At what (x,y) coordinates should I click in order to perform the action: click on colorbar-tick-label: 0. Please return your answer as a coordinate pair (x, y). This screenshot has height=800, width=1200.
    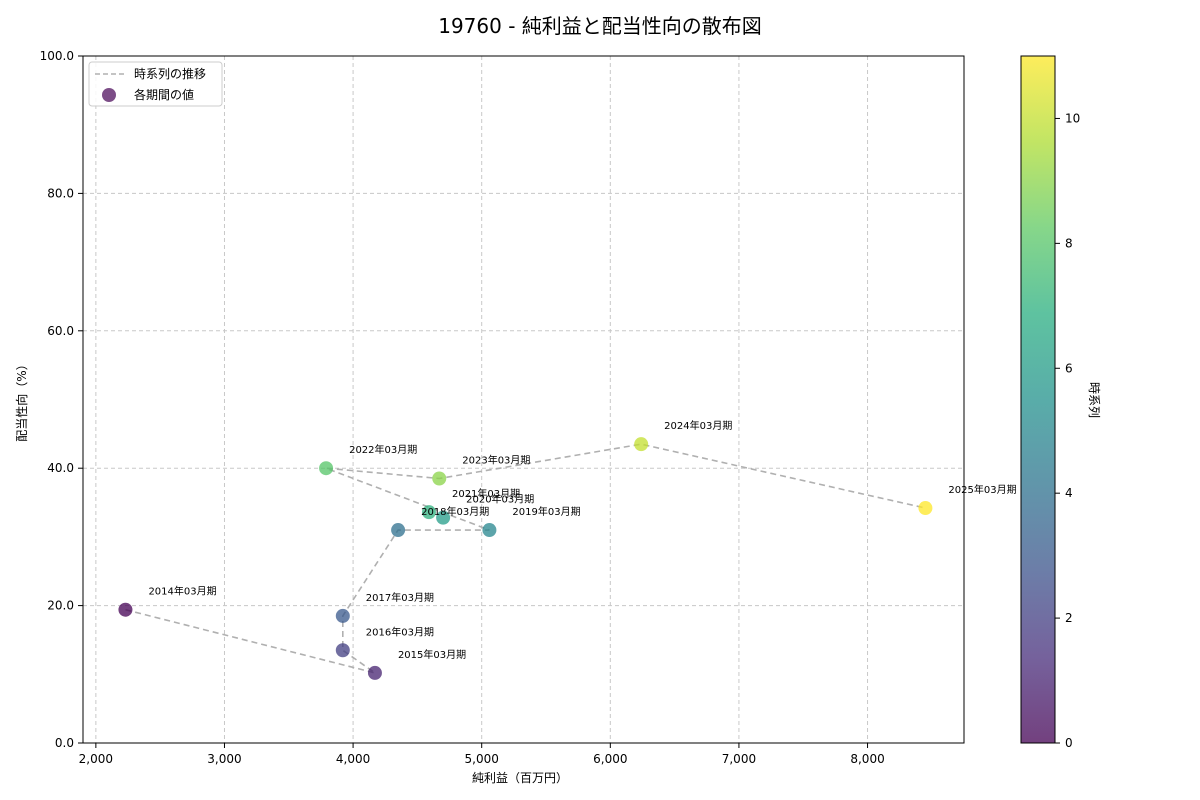
    Looking at the image, I should click on (1069, 743).